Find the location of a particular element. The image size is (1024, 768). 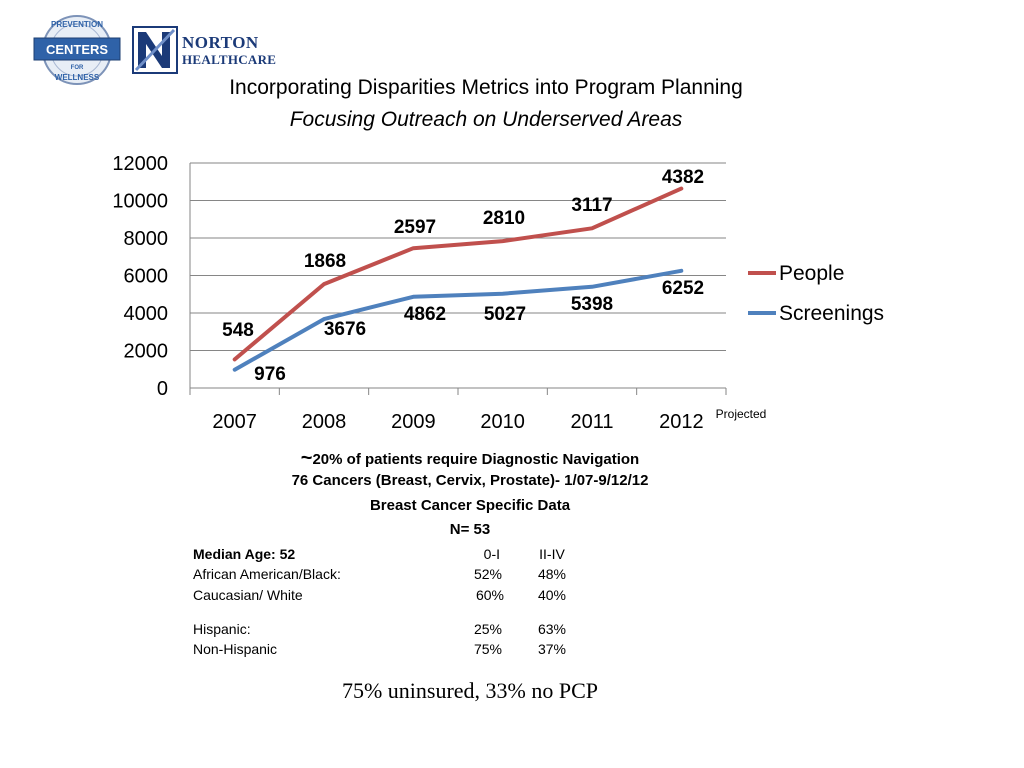

table-row-label: Non-Hispanic is located at coordinates (235, 649).